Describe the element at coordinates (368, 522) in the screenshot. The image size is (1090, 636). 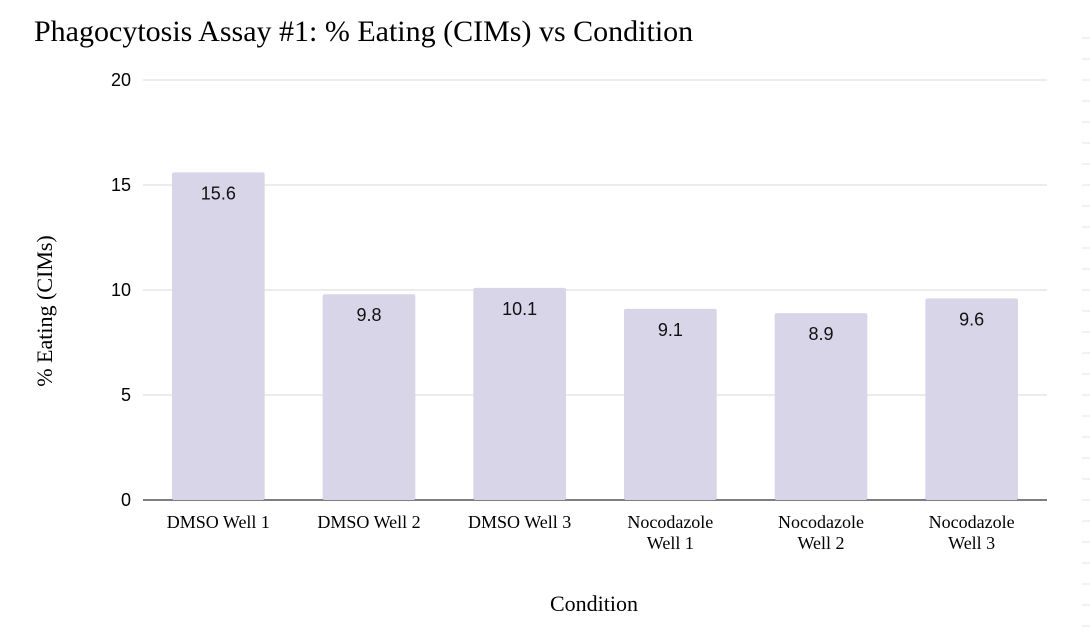
I see `x-tick-label: DMSO Well 2` at that location.